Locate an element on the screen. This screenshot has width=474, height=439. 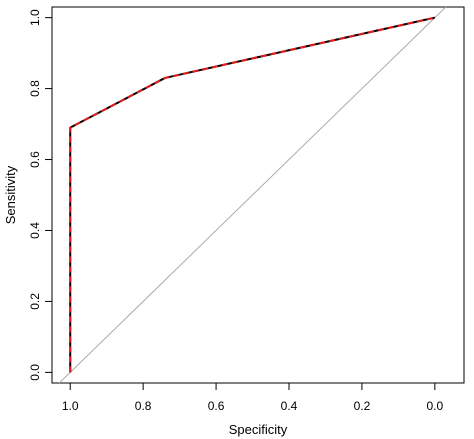
x-tick-label: 0.8 is located at coordinates (143, 406).